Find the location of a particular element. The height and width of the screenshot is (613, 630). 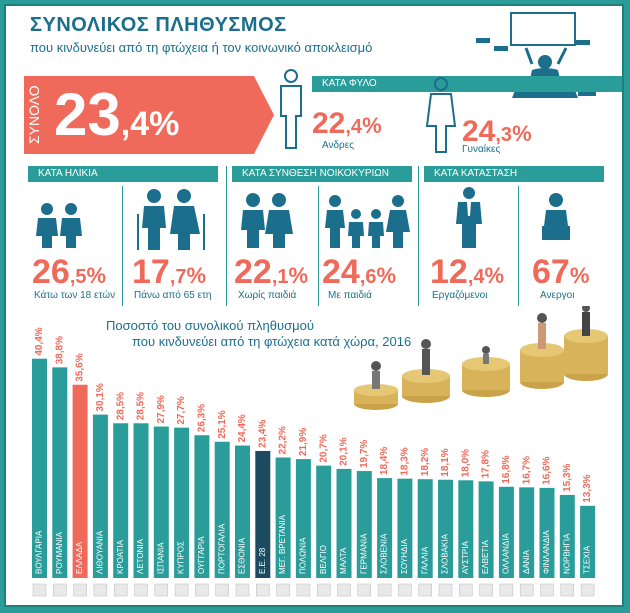

category-label-15: ΒΕΛΓΙΟ is located at coordinates (323, 559).